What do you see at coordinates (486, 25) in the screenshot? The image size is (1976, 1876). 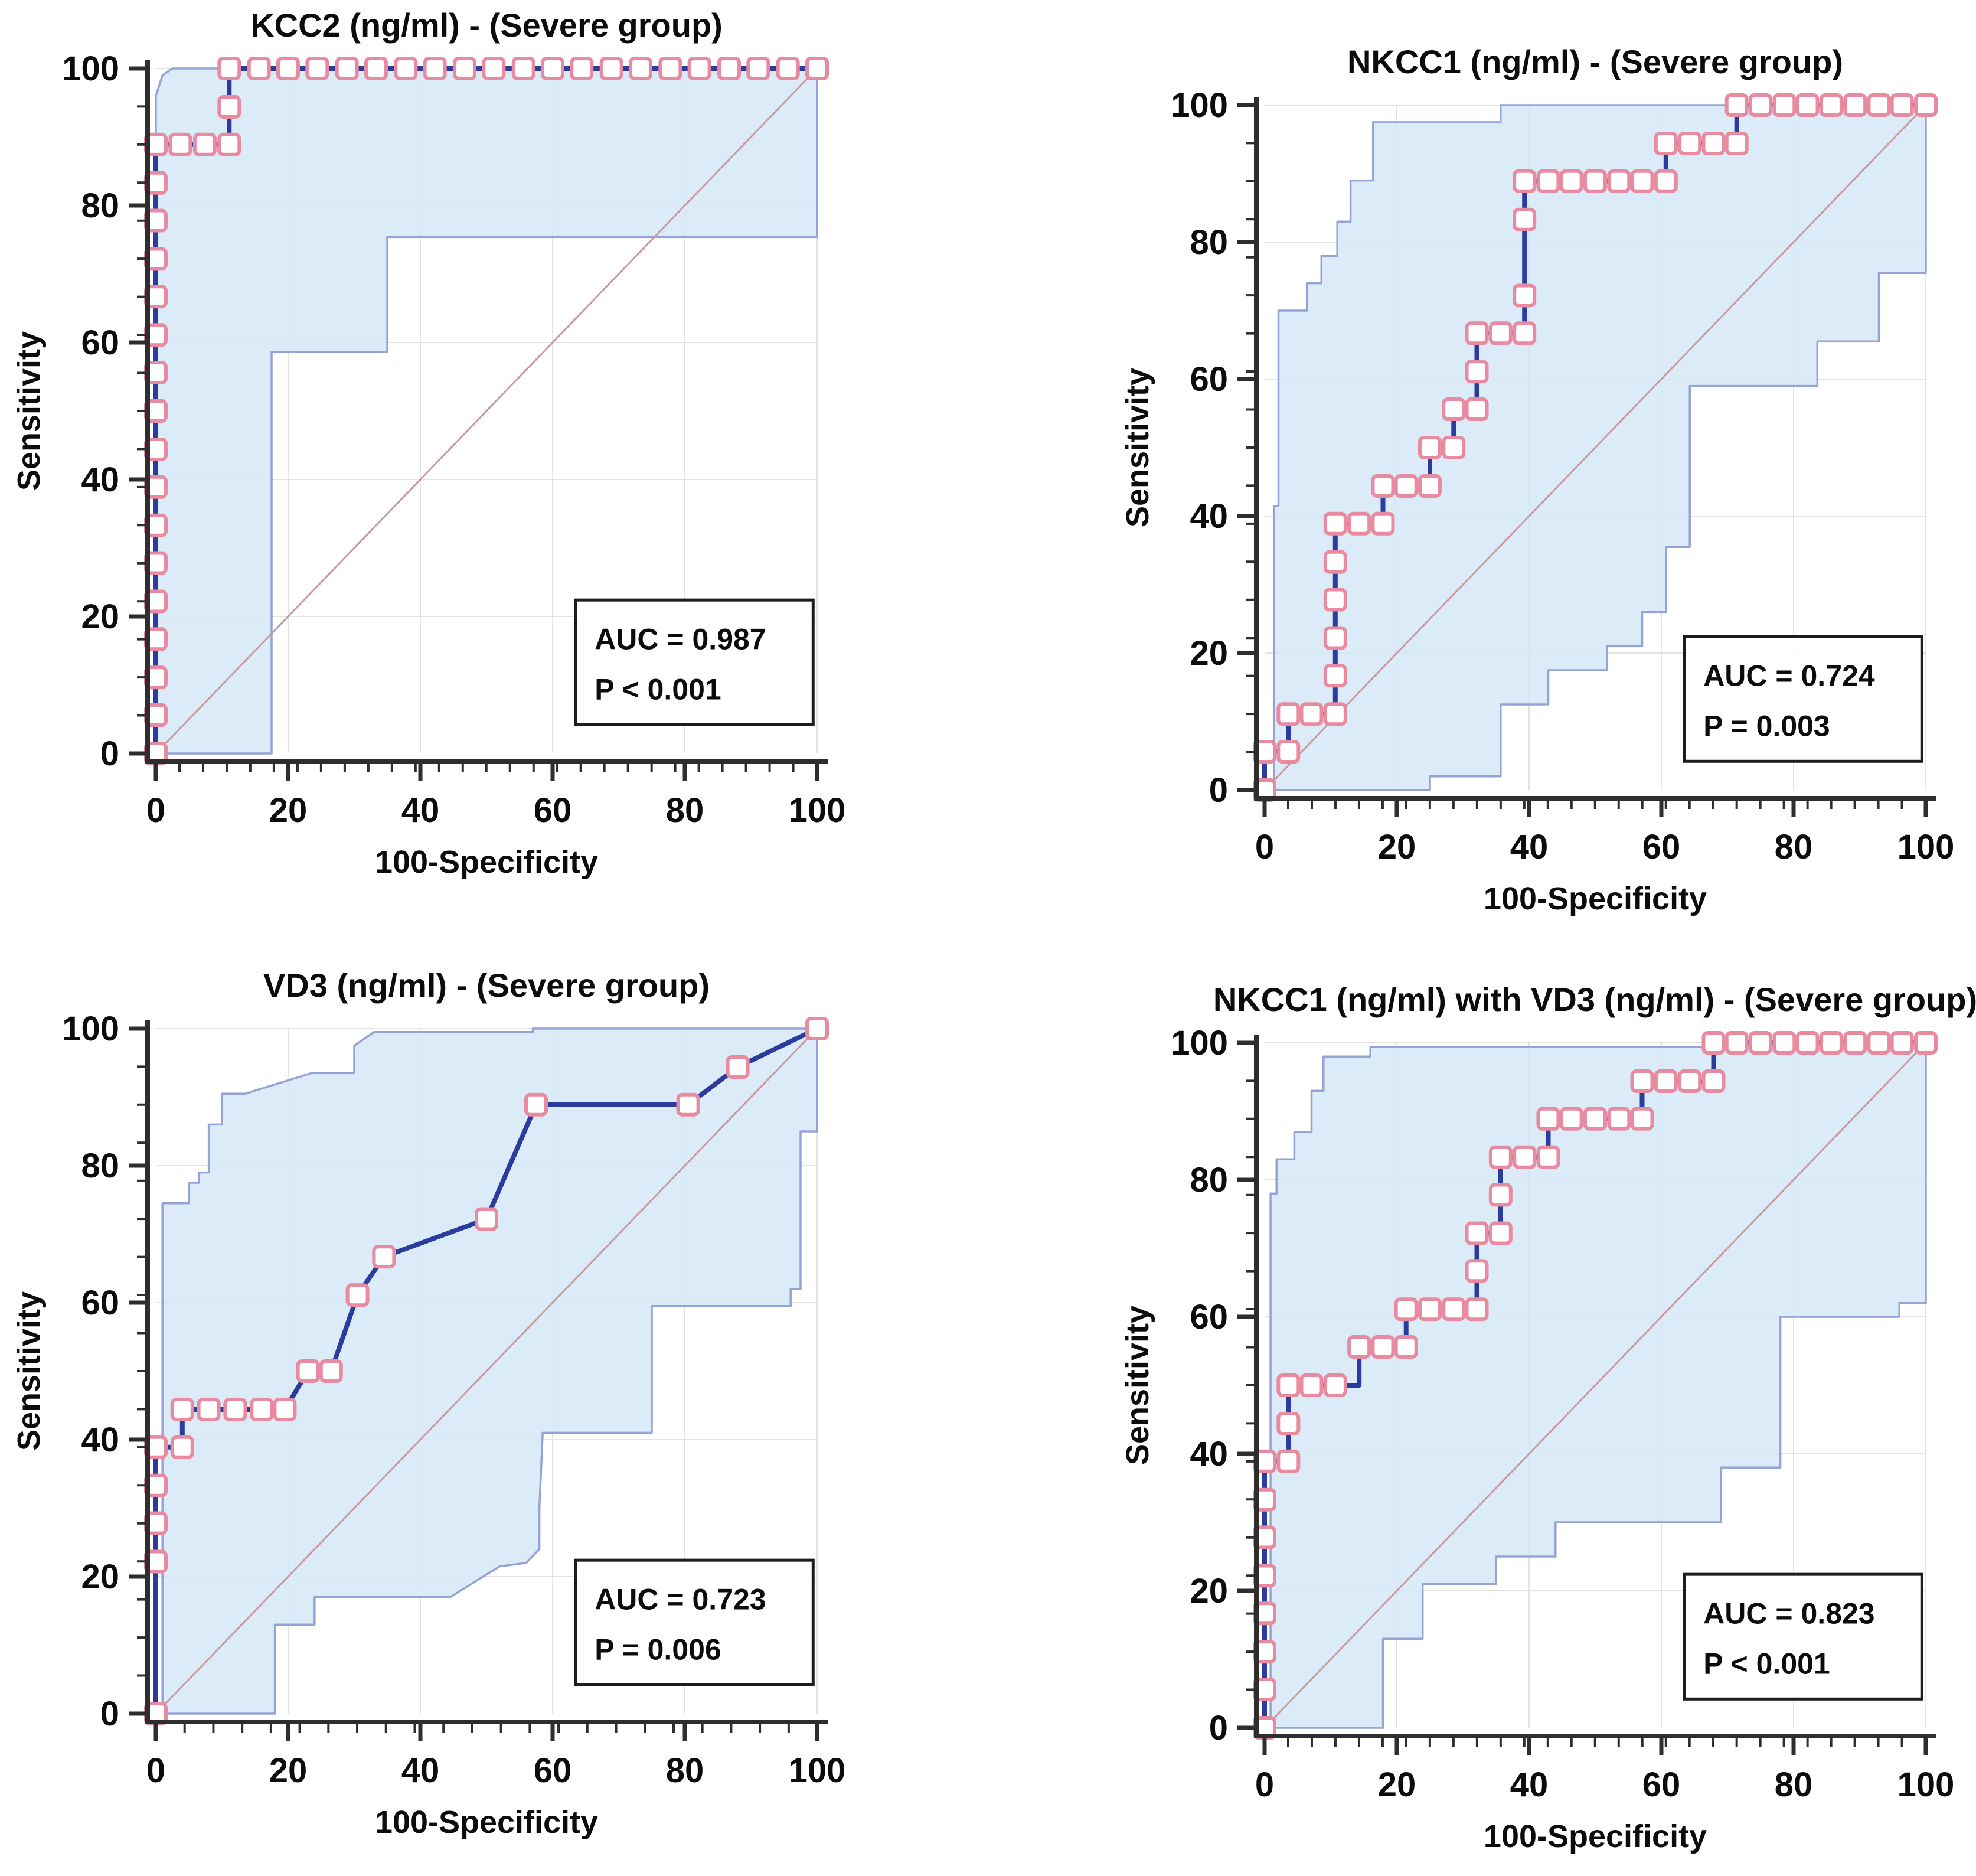 I see `panel-title: KCC2 (ng/ml) - (Severe group)` at bounding box center [486, 25].